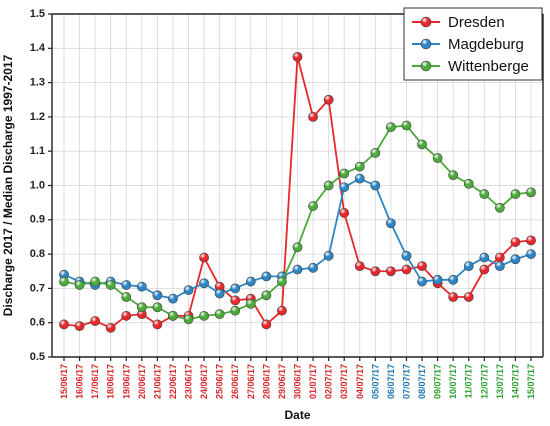 The image size is (550, 426). What do you see at coordinates (235, 381) in the screenshot?
I see `x-tick-label: 26/06/17` at bounding box center [235, 381].